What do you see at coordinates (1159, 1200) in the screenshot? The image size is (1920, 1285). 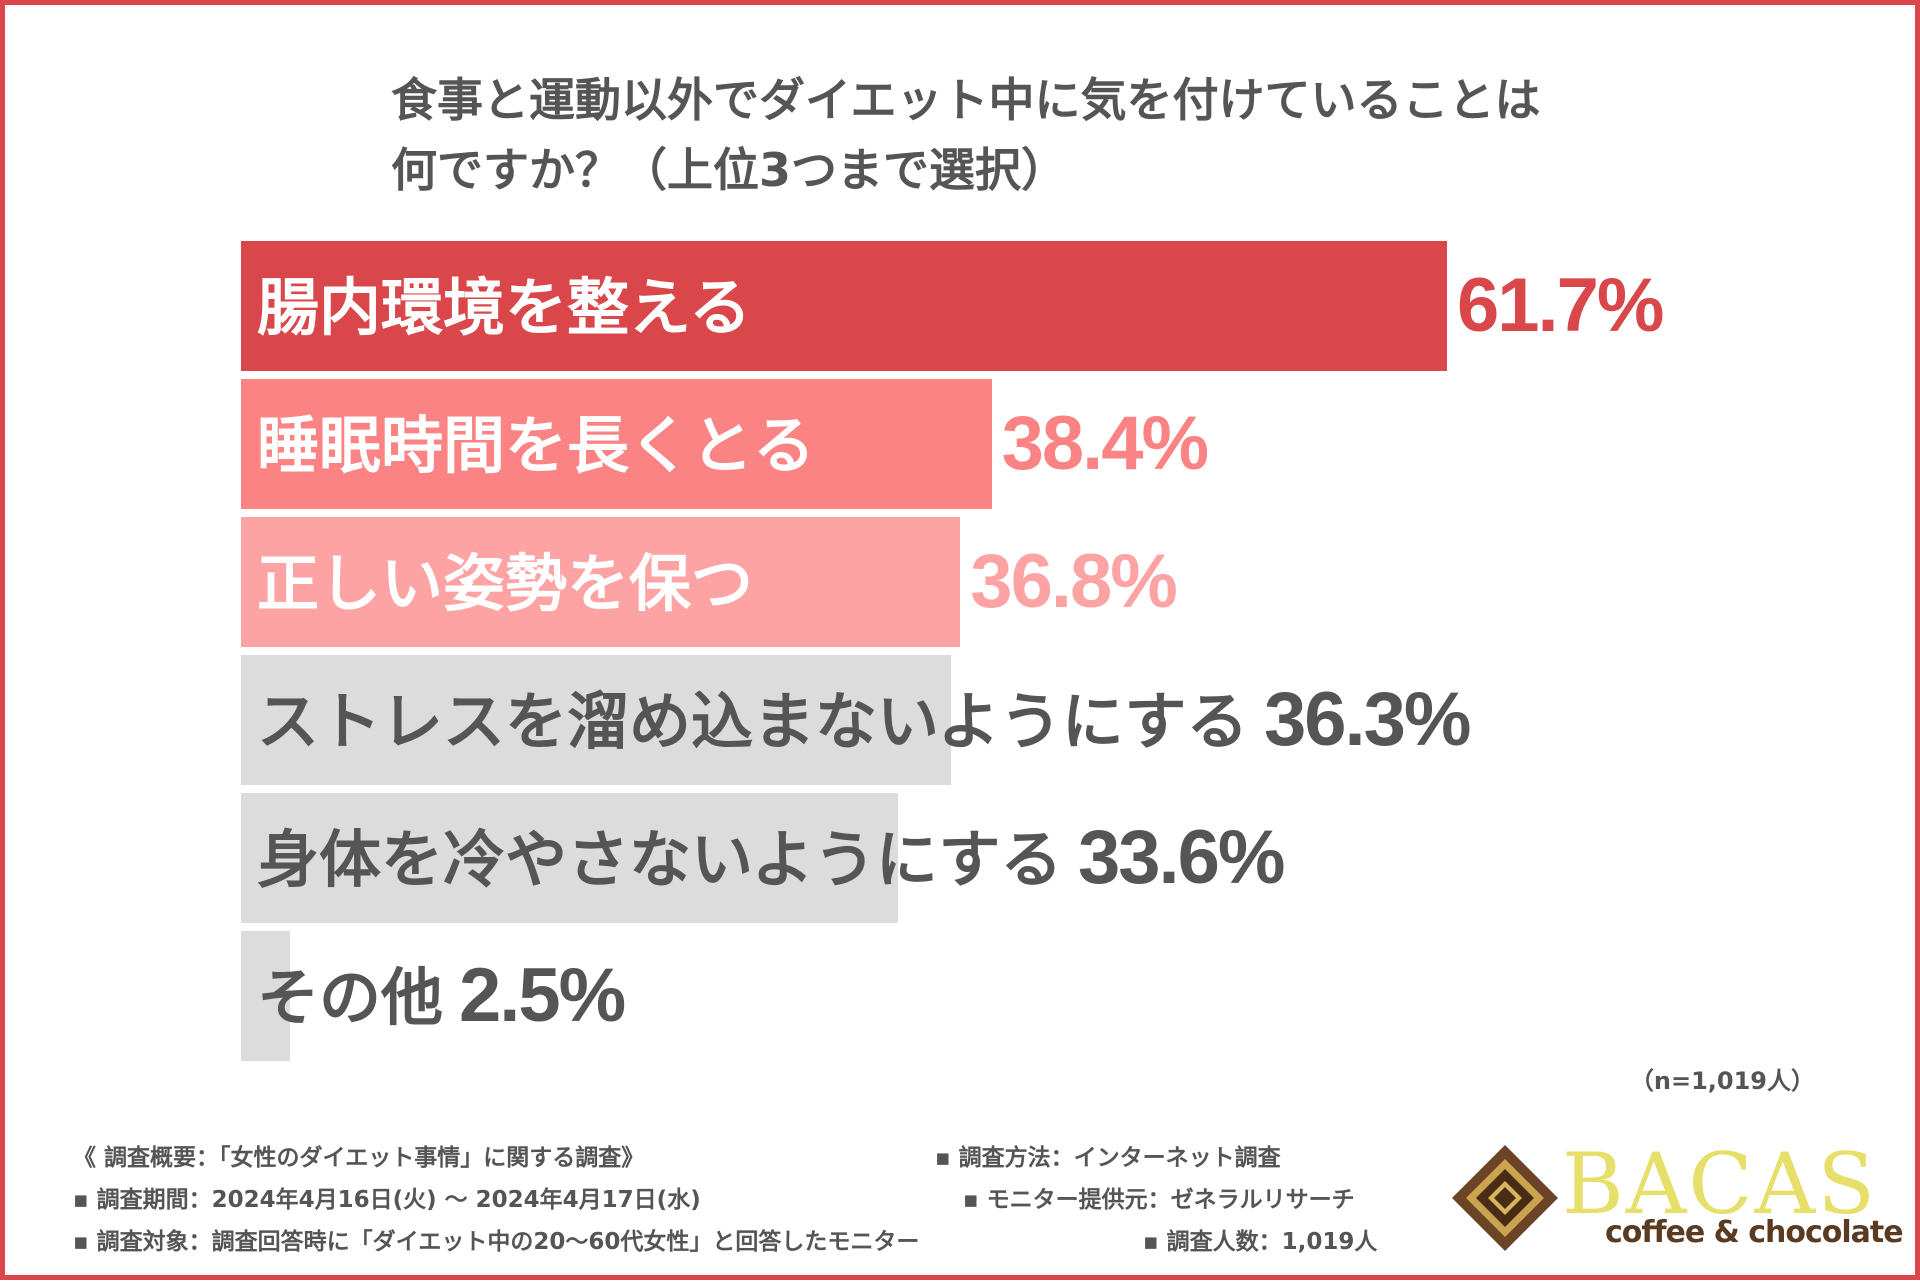 I see `monitor-provider: ▪ モニター提供元：ゼネラルリサーチ` at bounding box center [1159, 1200].